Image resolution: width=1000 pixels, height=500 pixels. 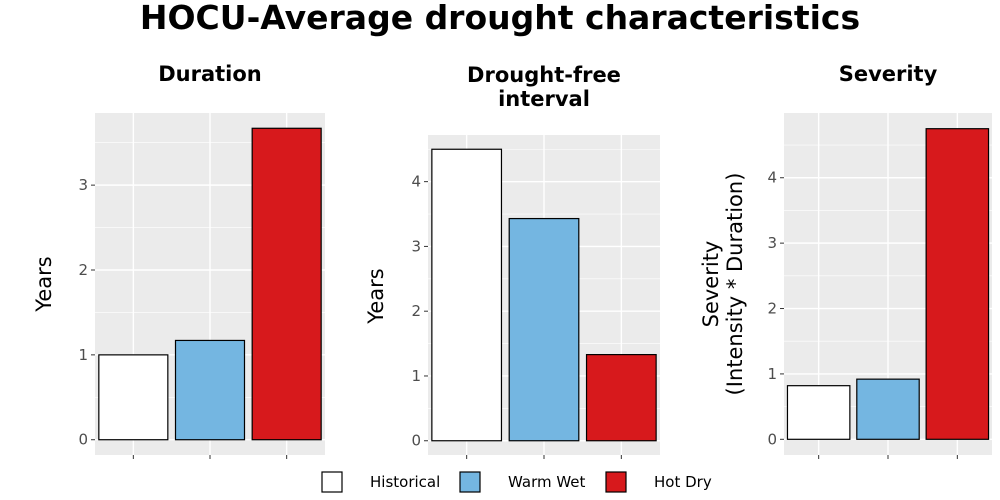 I want to click on legend: Historical Warm Wet Hot Dry, so click(x=516, y=482).